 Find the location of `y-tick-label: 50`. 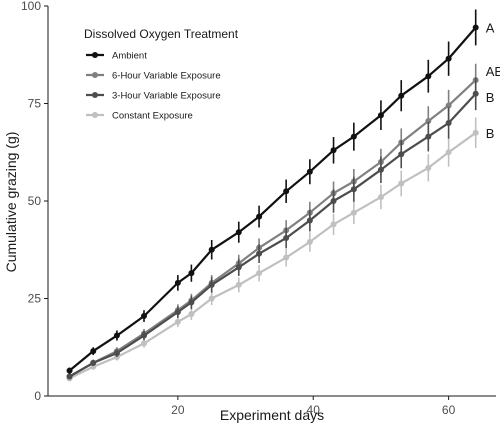

y-tick-label: 50 is located at coordinates (35, 201).